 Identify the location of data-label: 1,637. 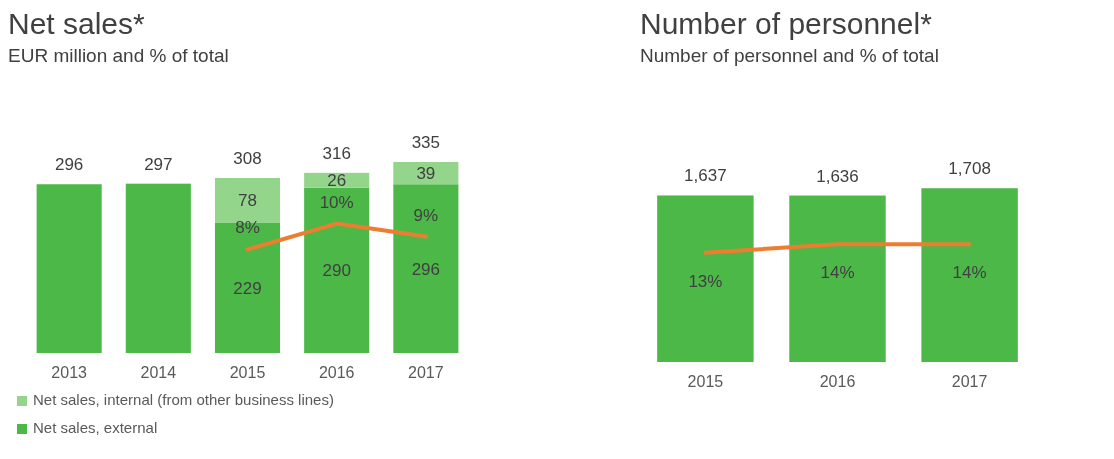
(705, 176).